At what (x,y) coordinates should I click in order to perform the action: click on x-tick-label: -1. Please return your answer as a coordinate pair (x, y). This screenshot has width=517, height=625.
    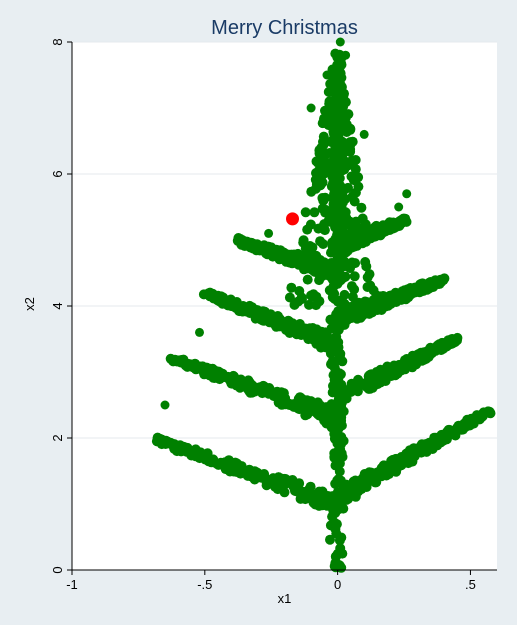
    Looking at the image, I should click on (72, 584).